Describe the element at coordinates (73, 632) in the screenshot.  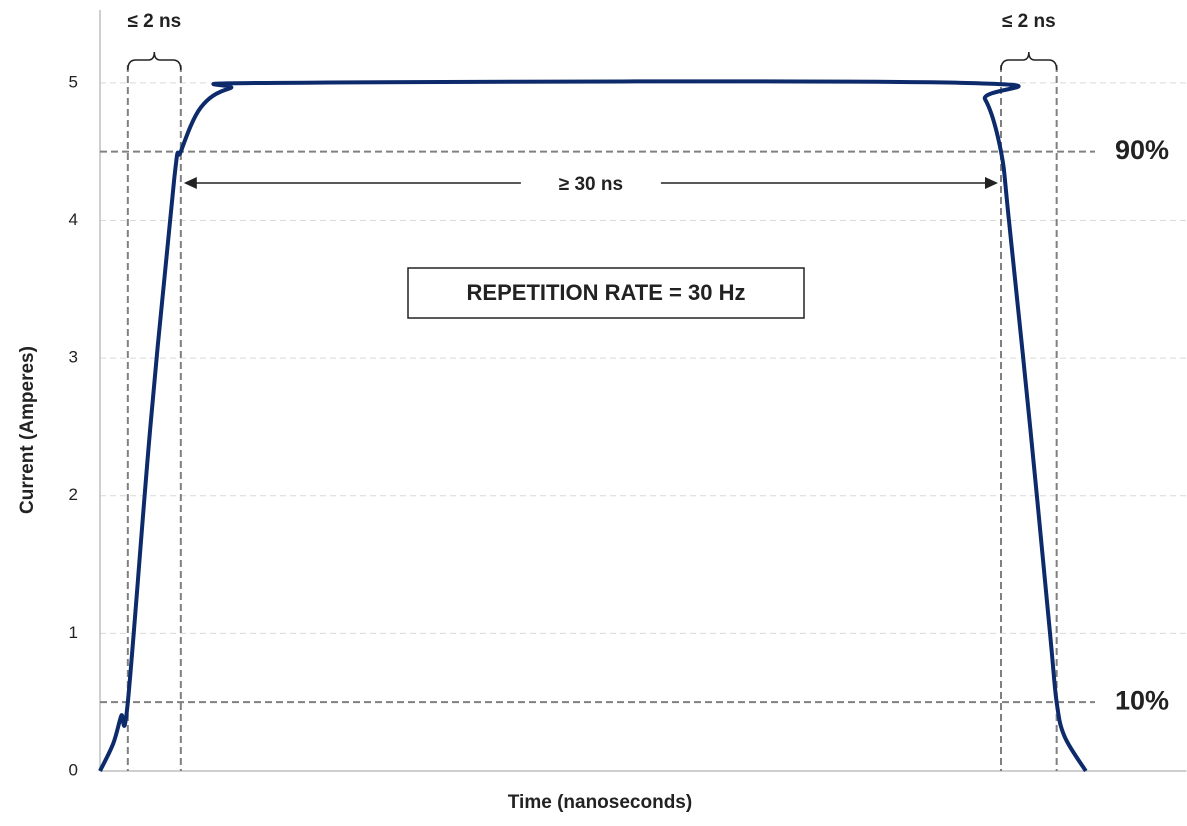
I see `y-tick-label: 1` at that location.